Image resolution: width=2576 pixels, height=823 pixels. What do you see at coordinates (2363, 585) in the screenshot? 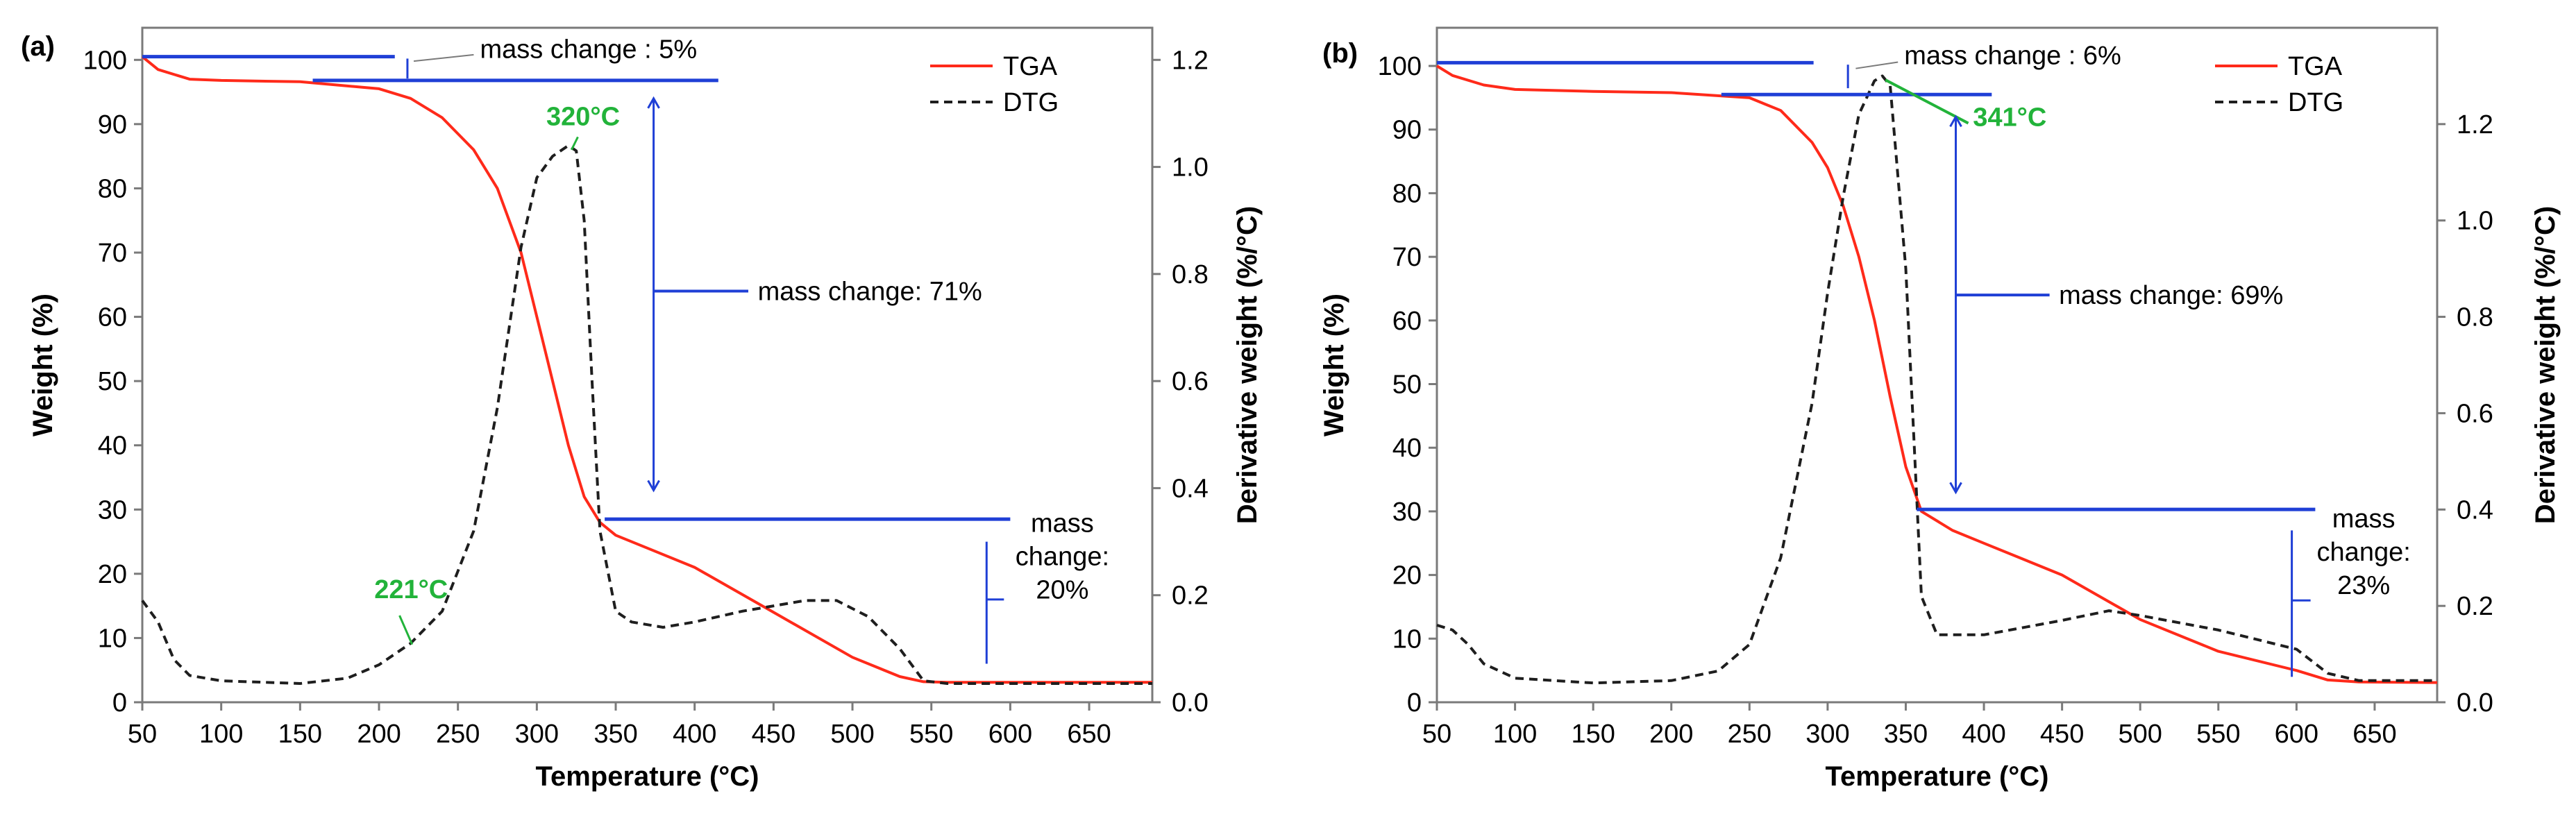
I see `mass-change-3-label: 23%` at bounding box center [2363, 585].